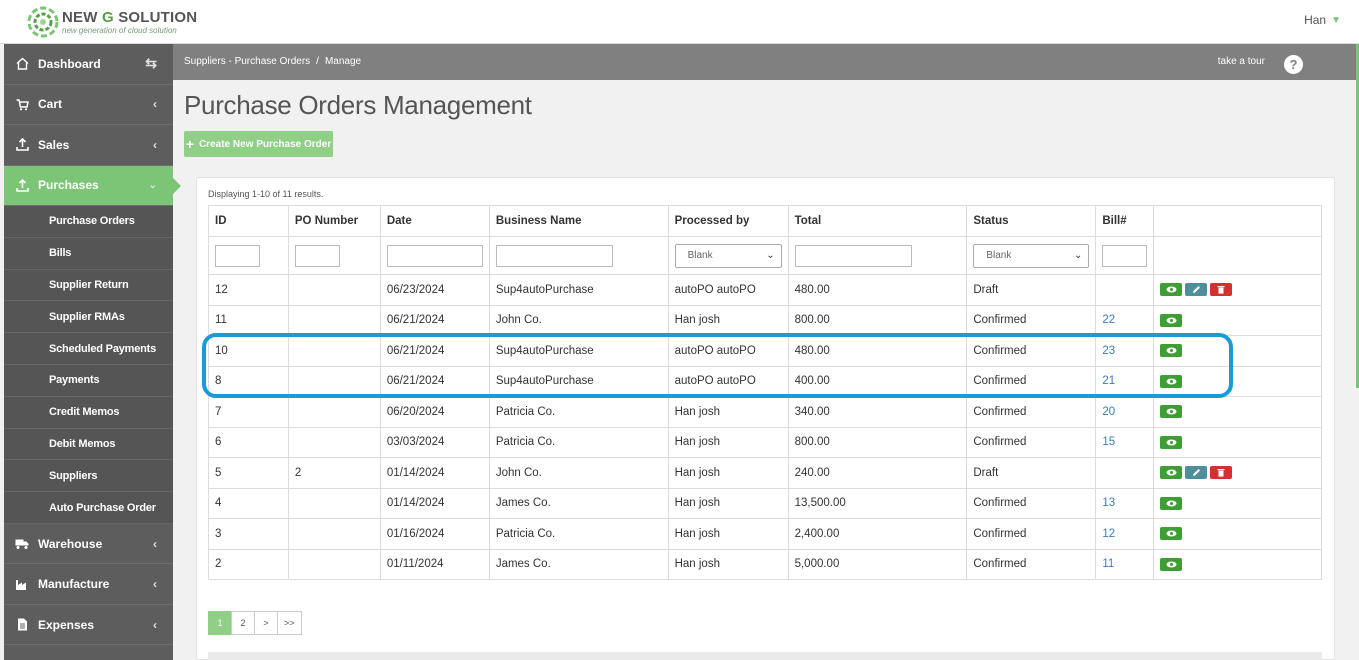 The width and height of the screenshot is (1359, 660). What do you see at coordinates (317, 255) in the screenshot?
I see `filter-po-number-input` at bounding box center [317, 255].